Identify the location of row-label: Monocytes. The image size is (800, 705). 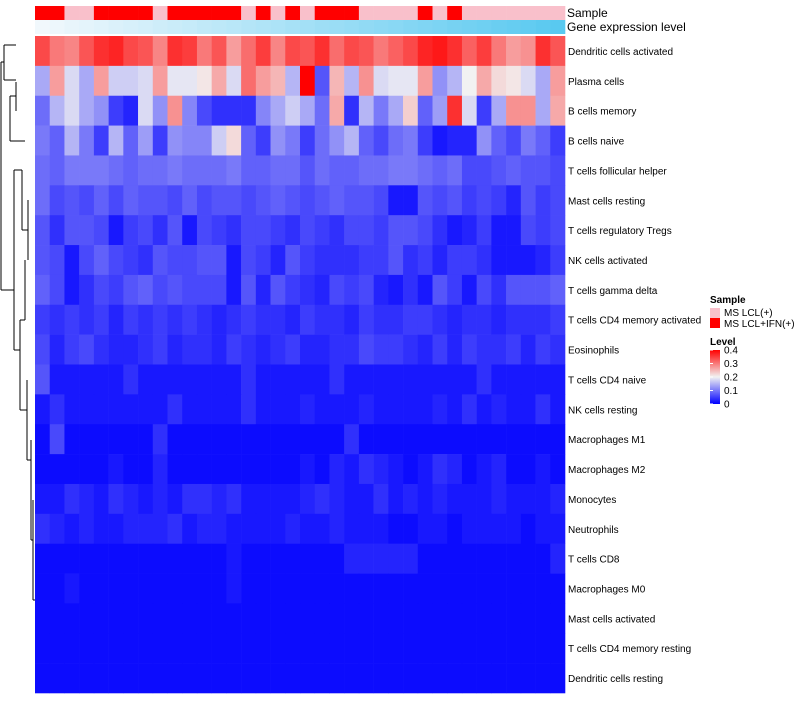
(592, 500).